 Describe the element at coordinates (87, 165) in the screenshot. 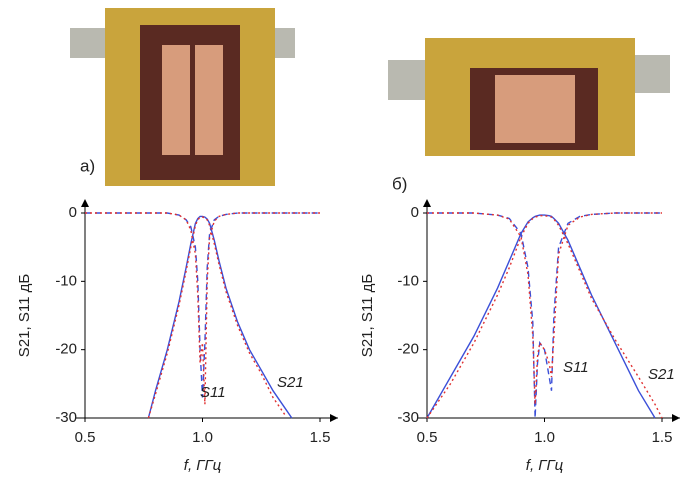

I see `panel-label: а)` at that location.